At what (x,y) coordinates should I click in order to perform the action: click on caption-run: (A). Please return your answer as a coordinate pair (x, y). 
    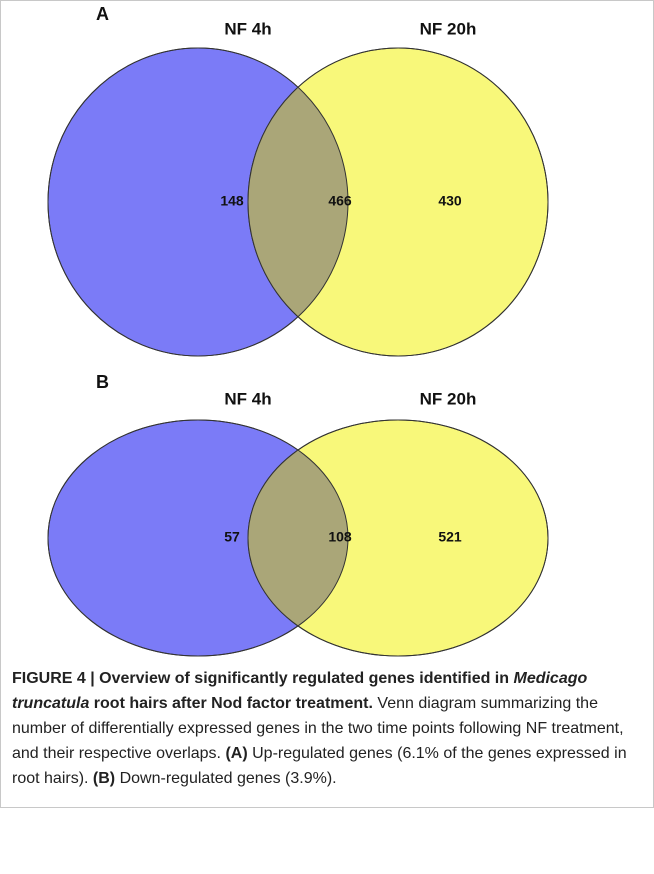
    Looking at the image, I should click on (236, 753).